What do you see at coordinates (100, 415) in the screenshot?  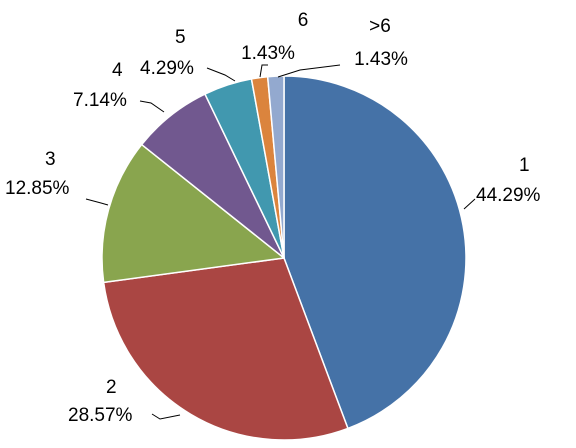 I see `slice-value-label-2: 28.57%` at bounding box center [100, 415].